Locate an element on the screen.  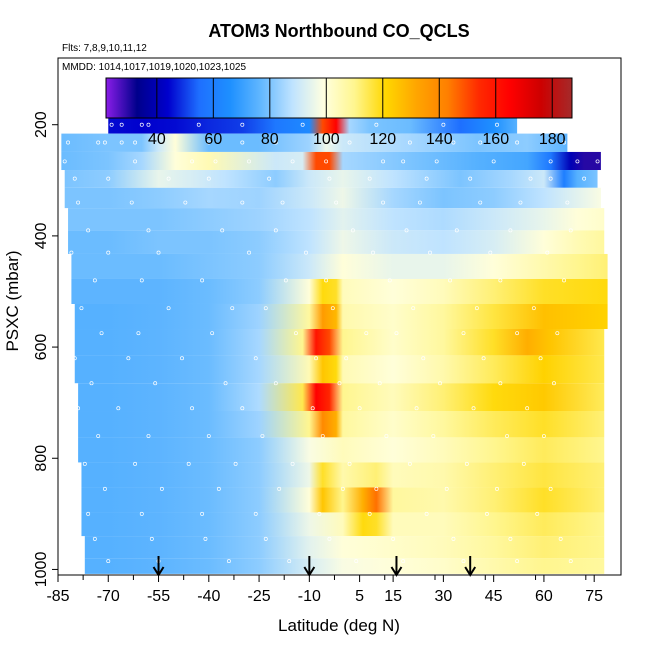
x-tick-label: 30 is located at coordinates (443, 596).